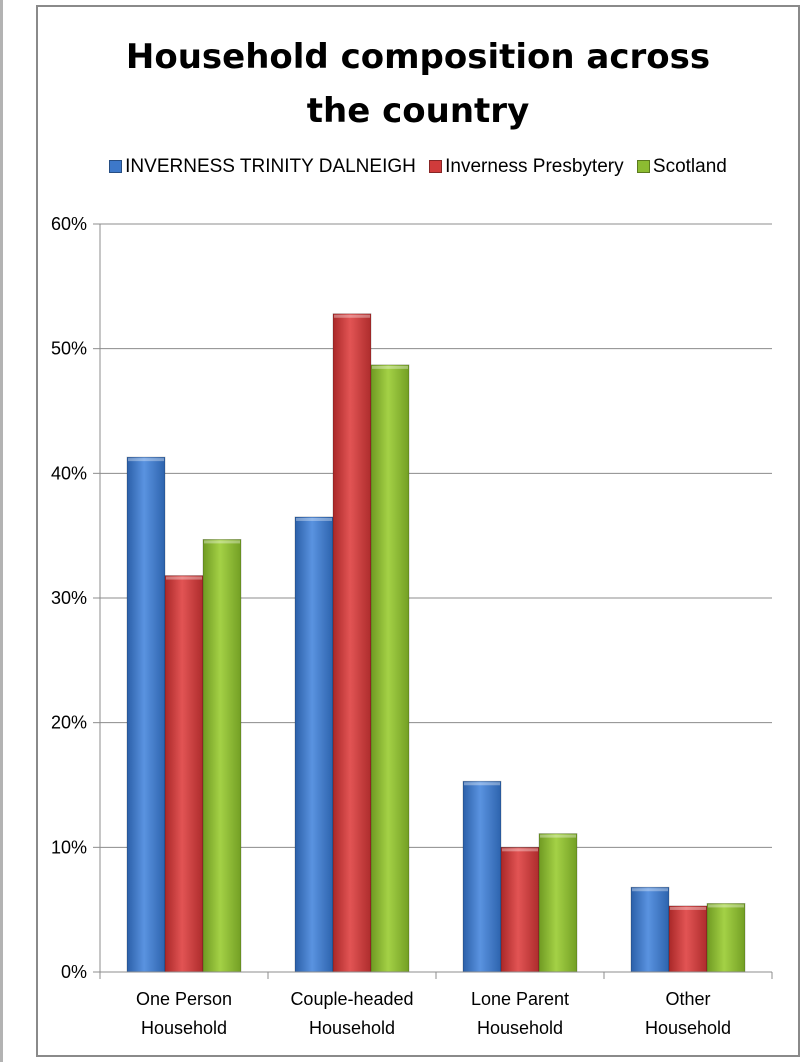  Describe the element at coordinates (689, 166) in the screenshot. I see `legend-label: Scotland` at that location.